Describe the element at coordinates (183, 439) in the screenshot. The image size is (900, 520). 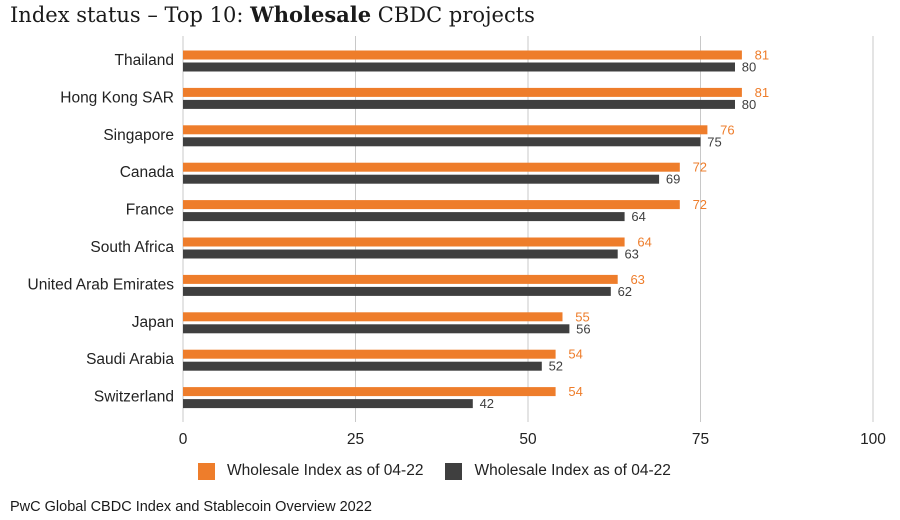
I see `x-tick-label-0: 0` at that location.